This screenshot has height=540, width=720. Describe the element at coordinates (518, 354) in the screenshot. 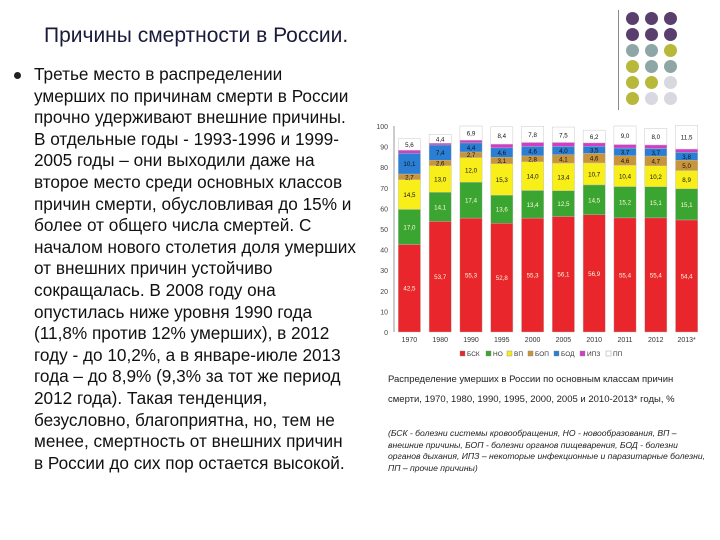

I see `legend-label: ВП` at that location.